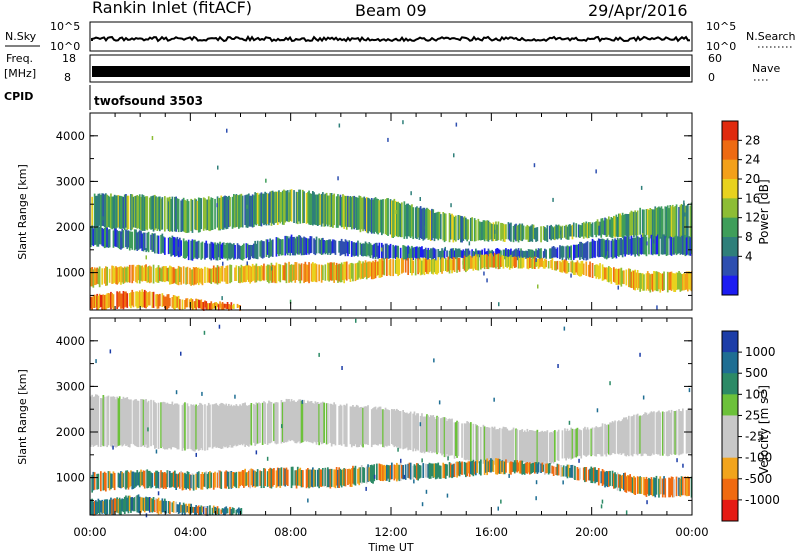 This screenshot has width=800, height=554. Describe the element at coordinates (390, 532) in the screenshot. I see `time-axis: 00:00 04:00 08:00 12:00 16:00 20:00 00:00` at that location.